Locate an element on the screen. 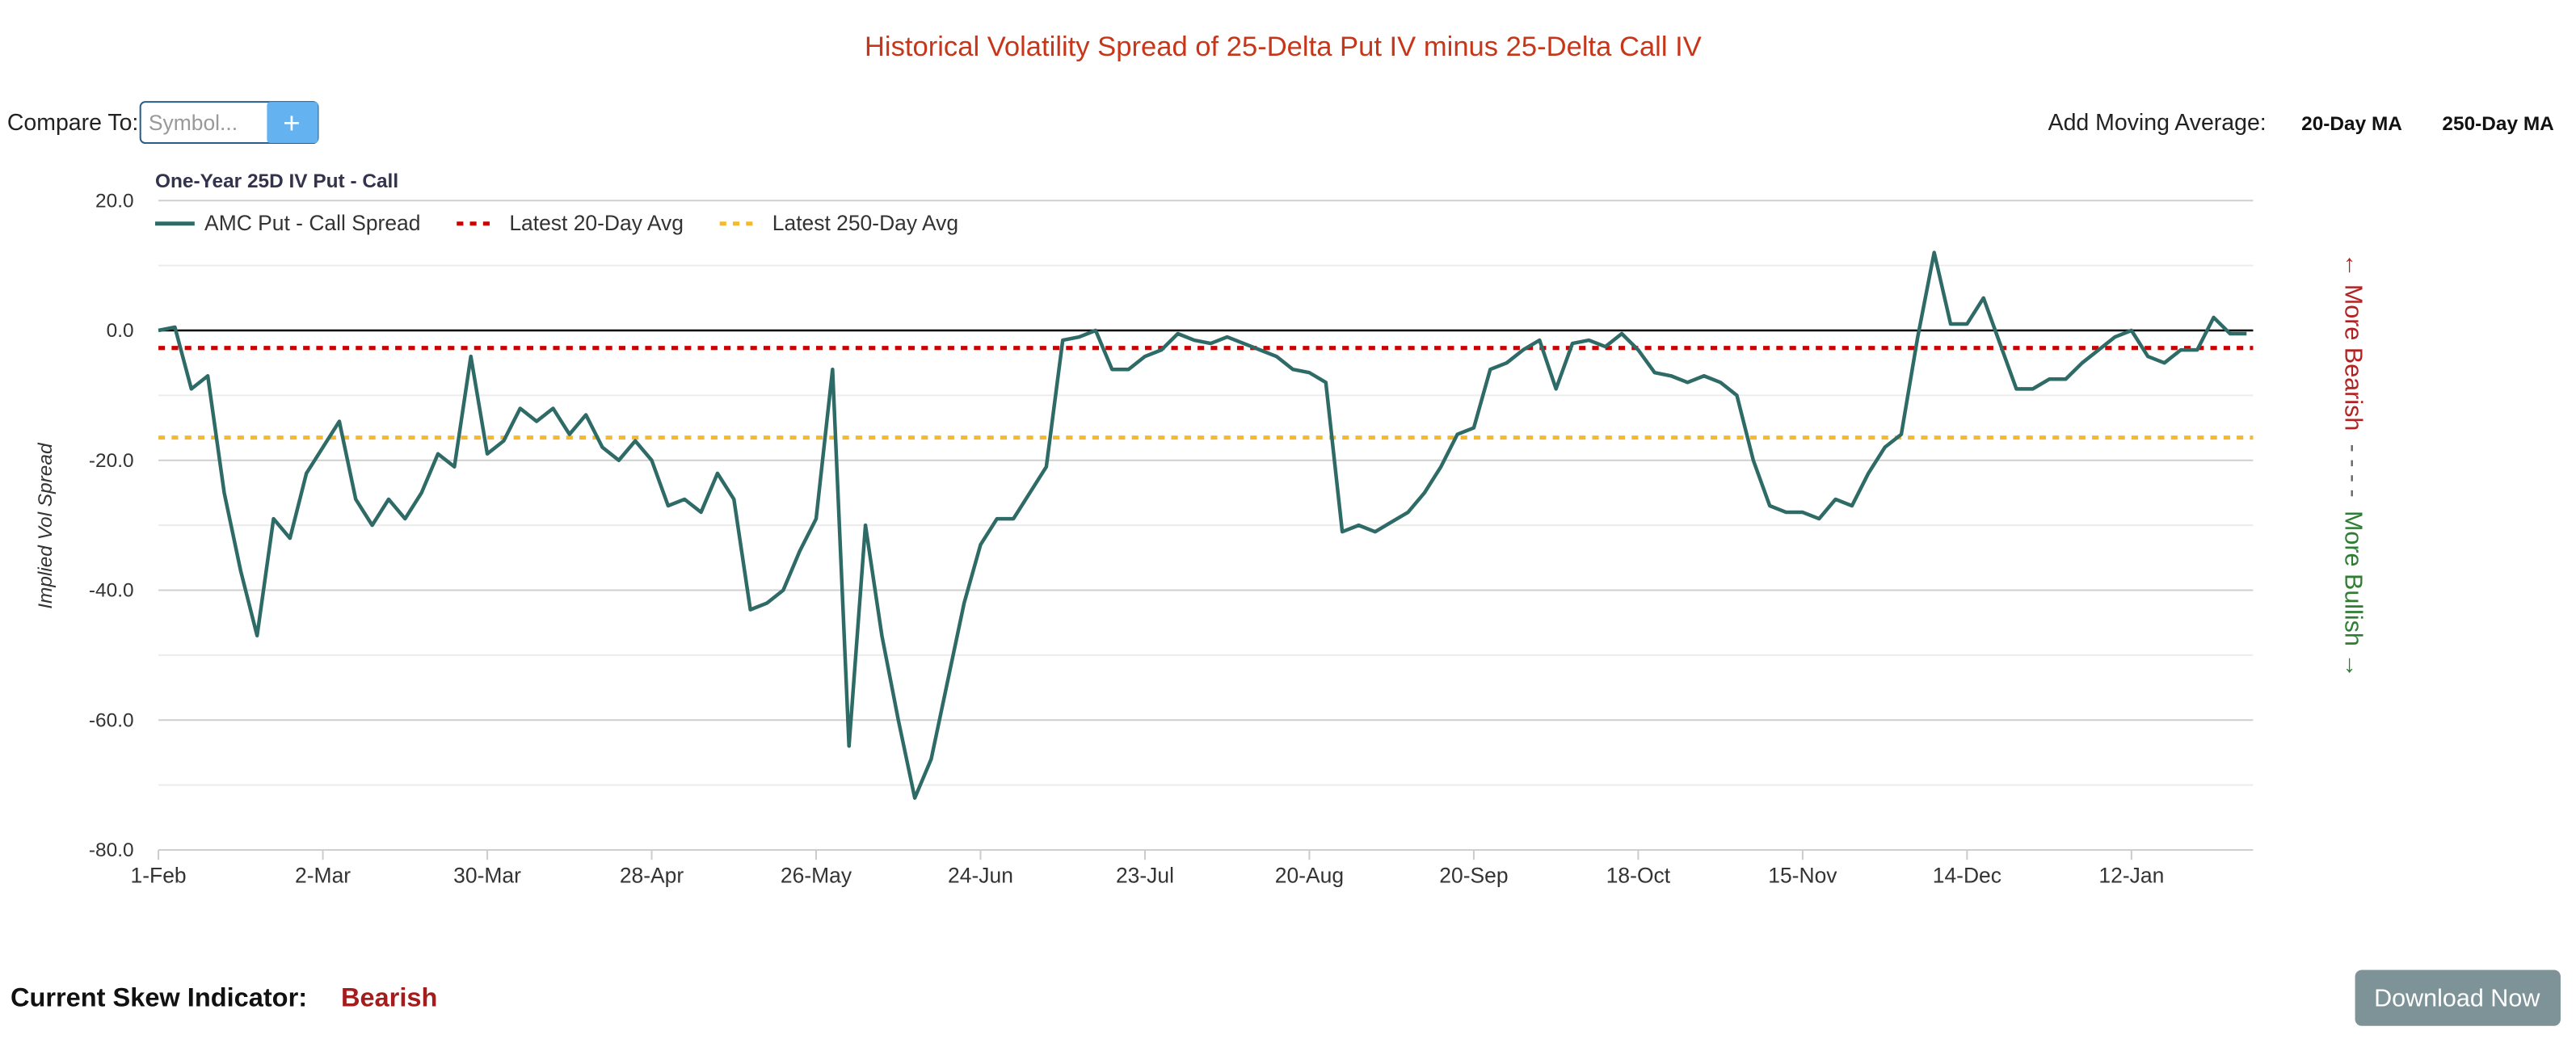 This screenshot has width=2576, height=1039. chart-title: One-Year 25D IV Put - Call is located at coordinates (276, 181).